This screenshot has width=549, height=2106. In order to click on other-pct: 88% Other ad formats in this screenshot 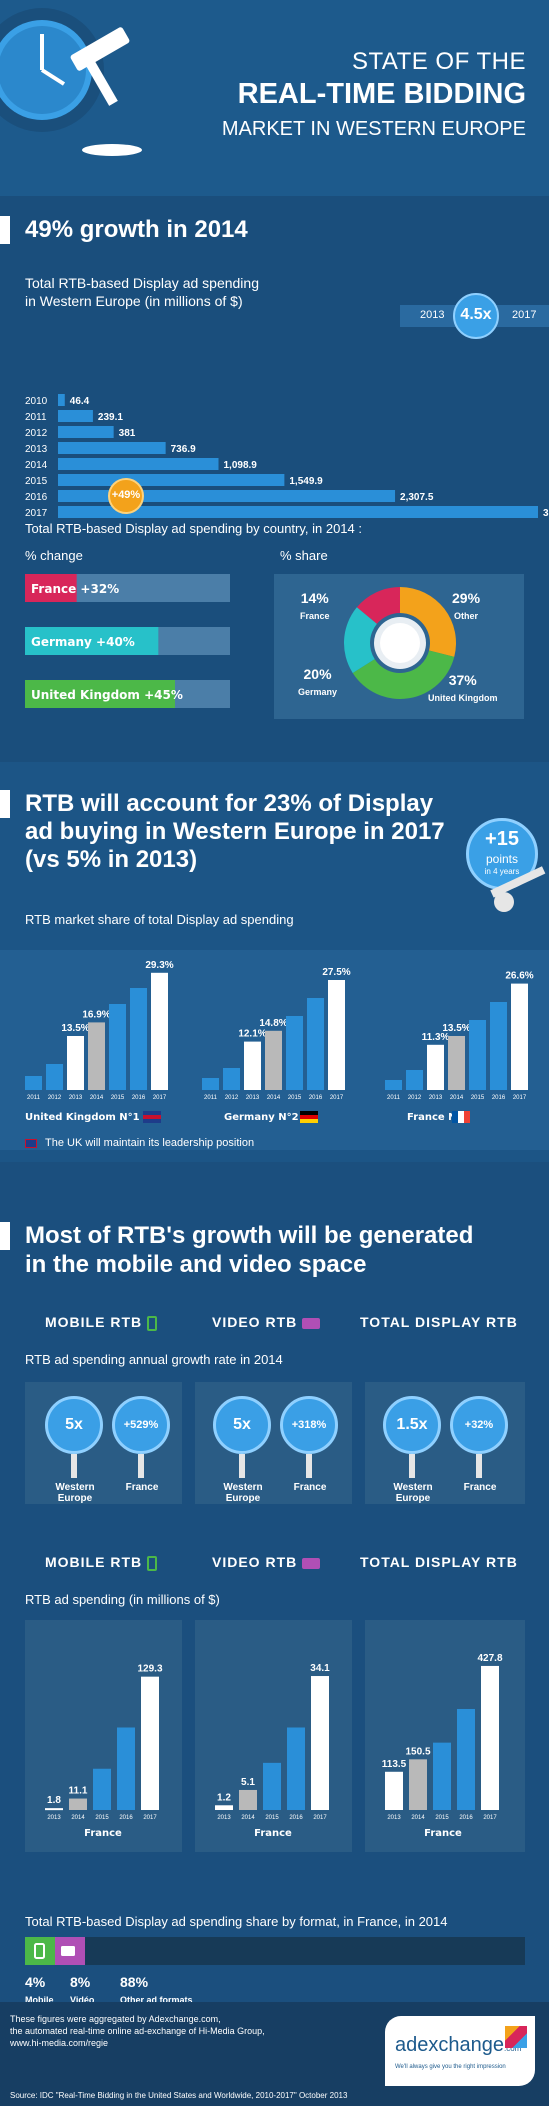, I will do `click(156, 1989)`.